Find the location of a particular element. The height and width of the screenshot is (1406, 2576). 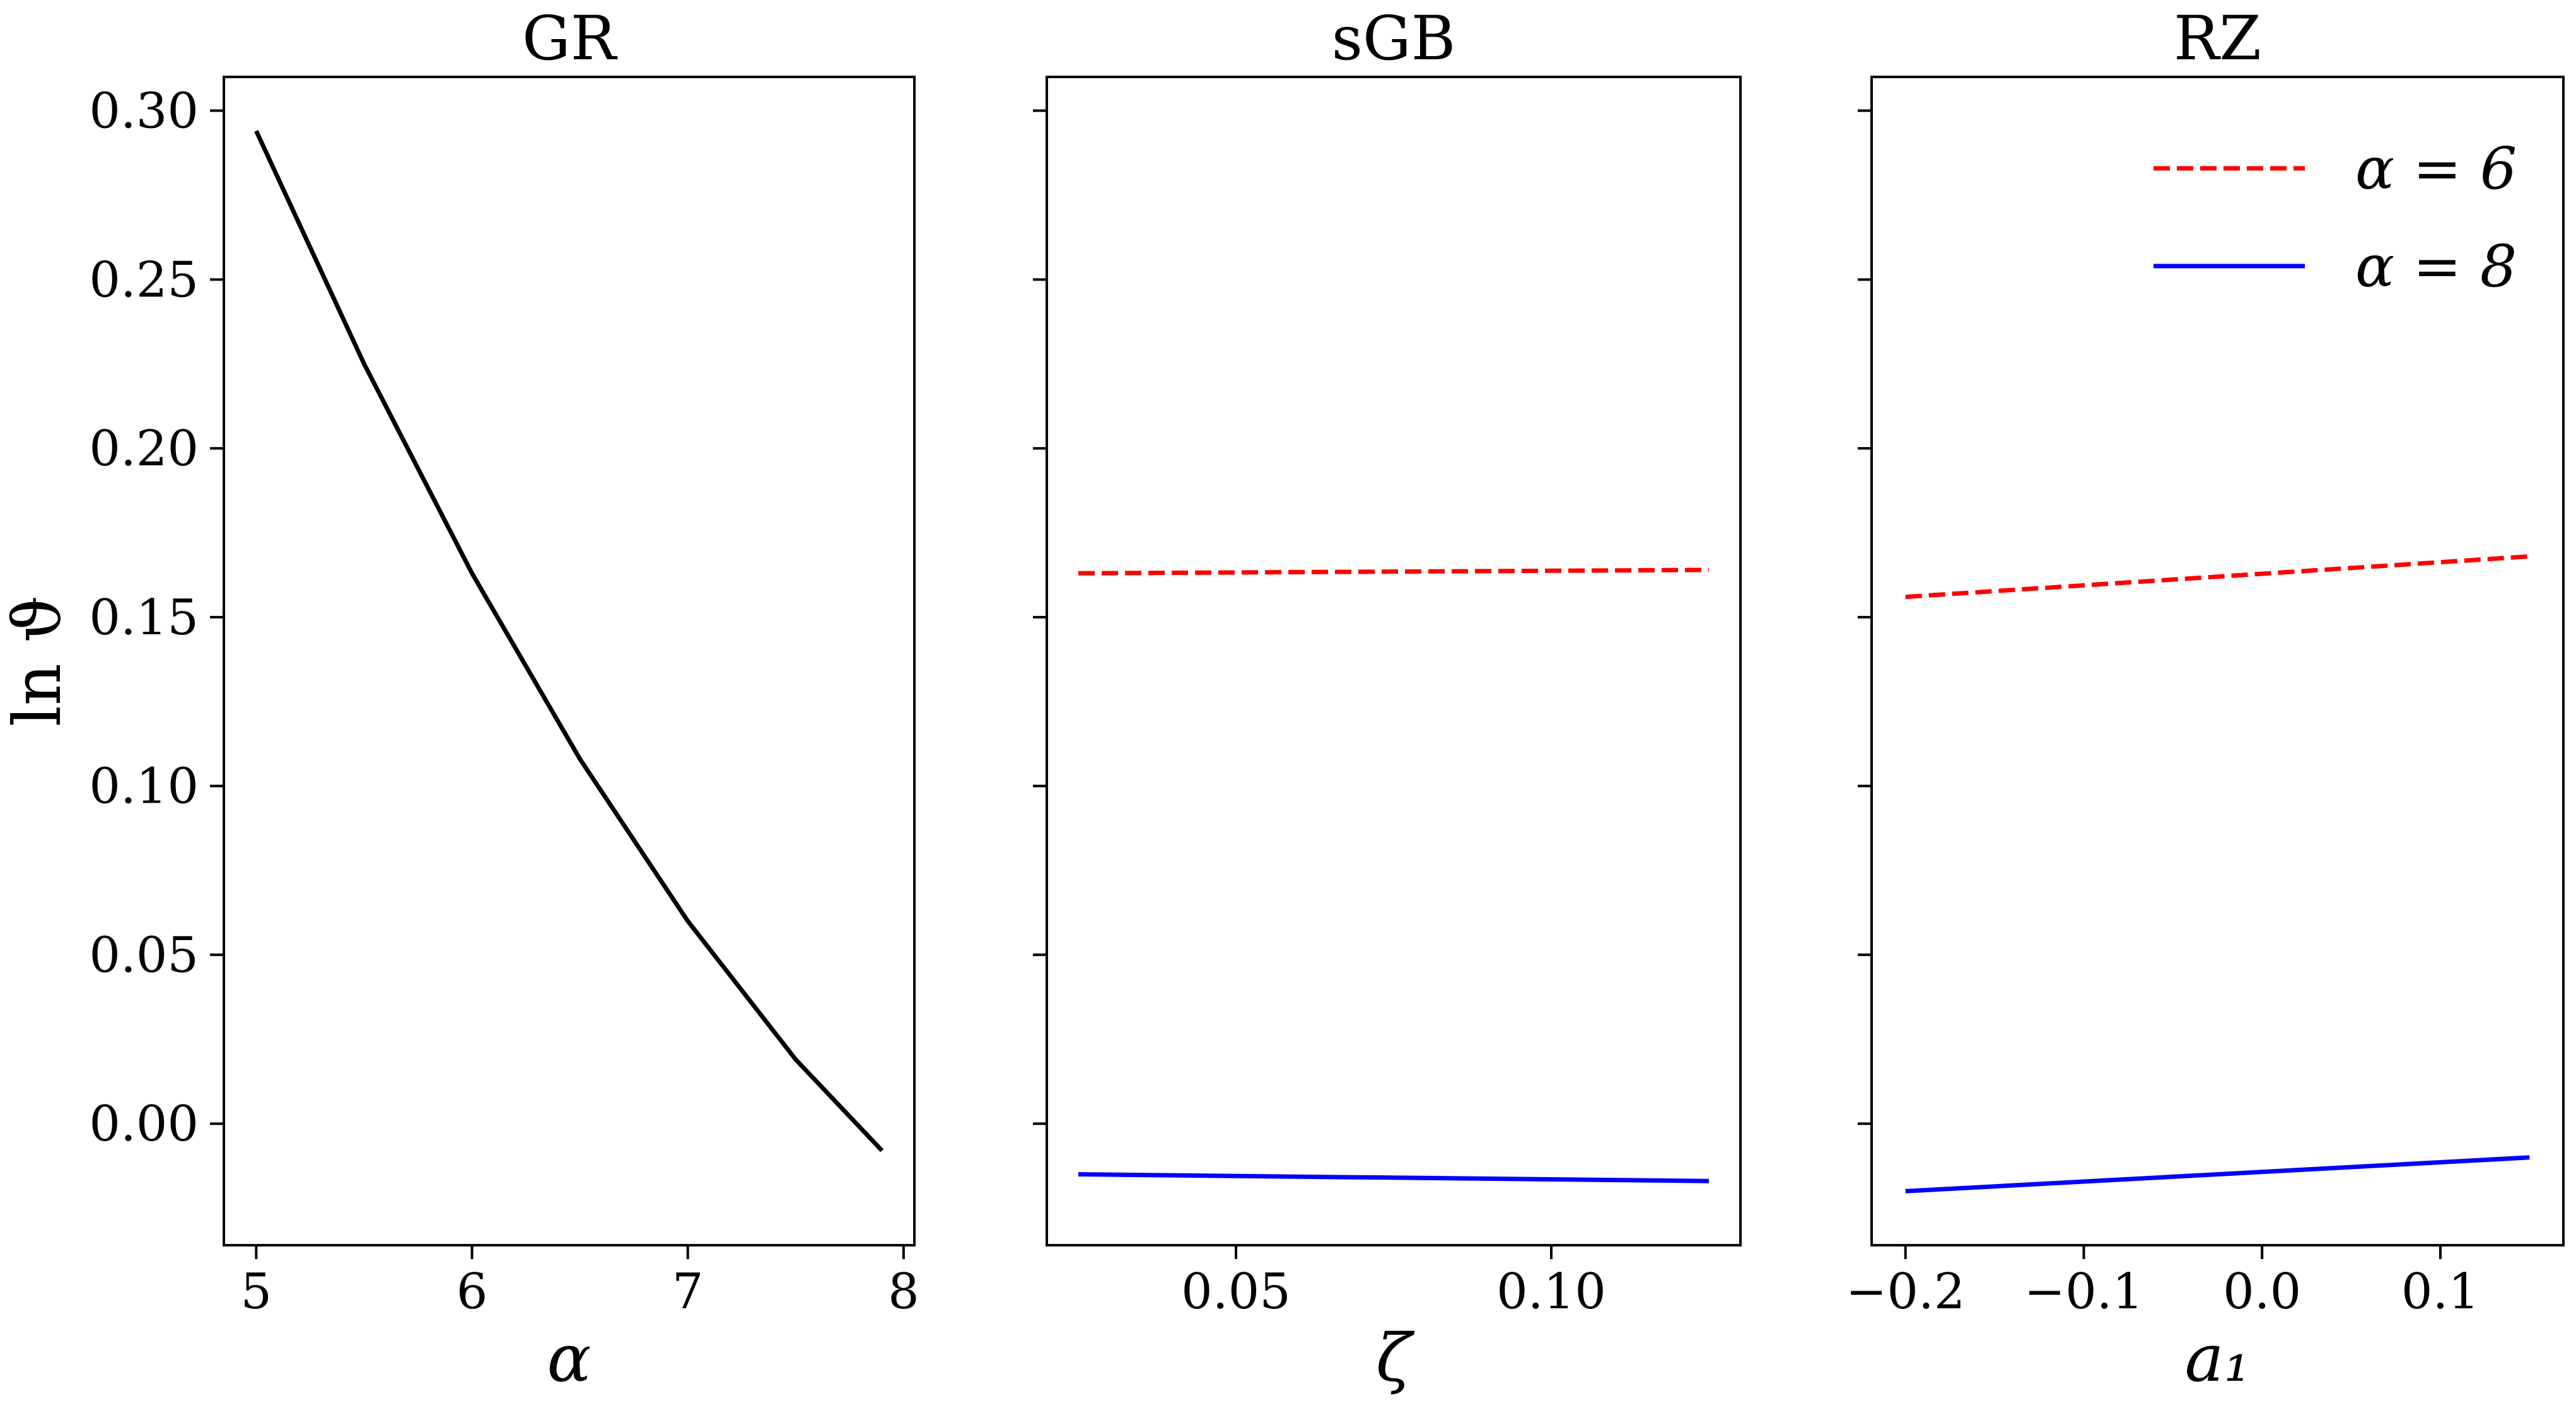

x-tick-label: 7 is located at coordinates (688, 1292).